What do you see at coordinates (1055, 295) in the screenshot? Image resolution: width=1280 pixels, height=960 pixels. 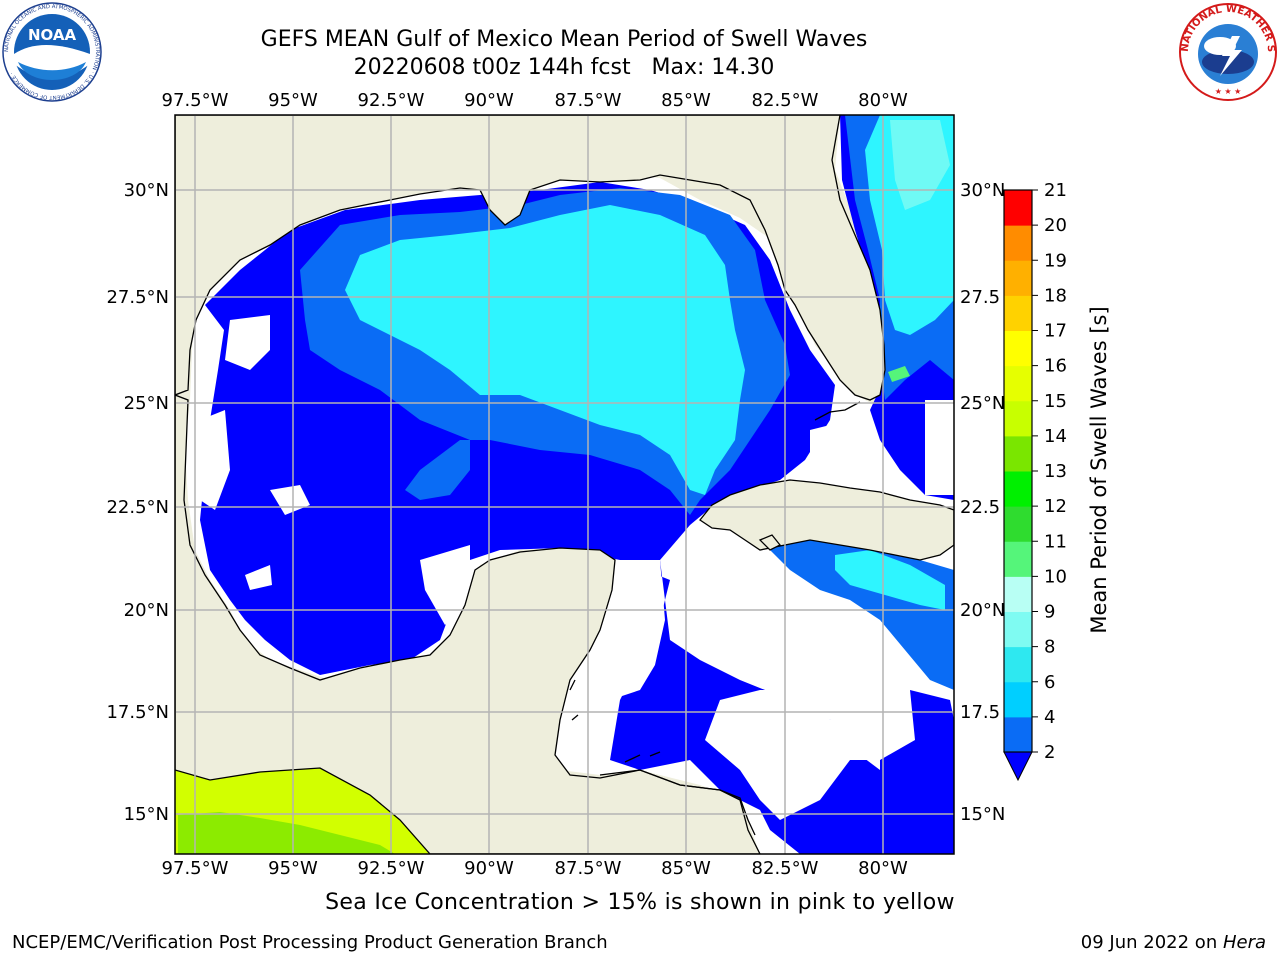 I see `colorbar-tick-label: 18` at bounding box center [1055, 295].